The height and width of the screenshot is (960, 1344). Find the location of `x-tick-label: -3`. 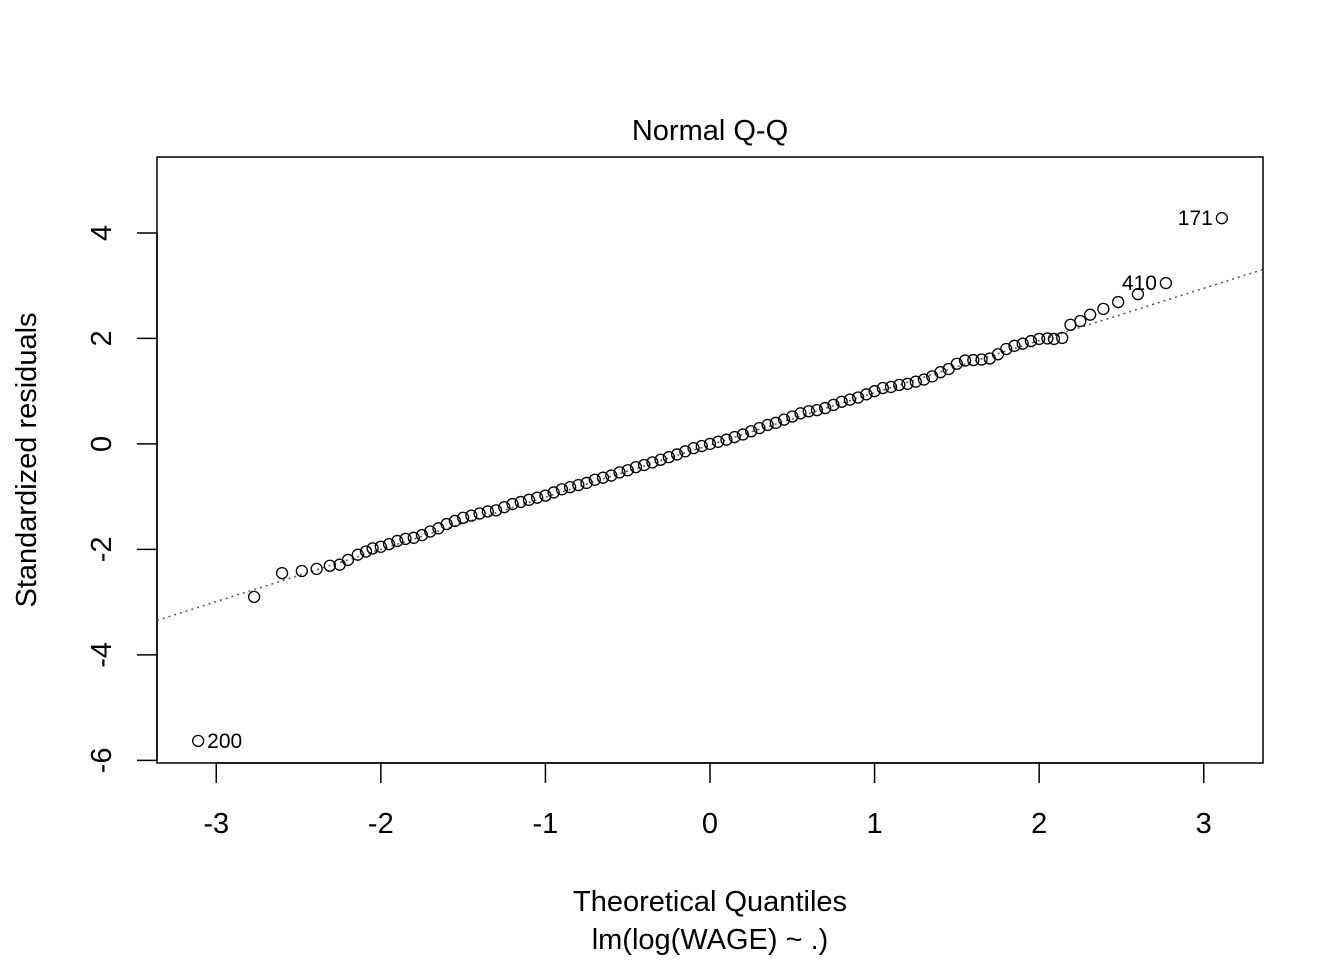

x-tick-label: -3 is located at coordinates (216, 824).